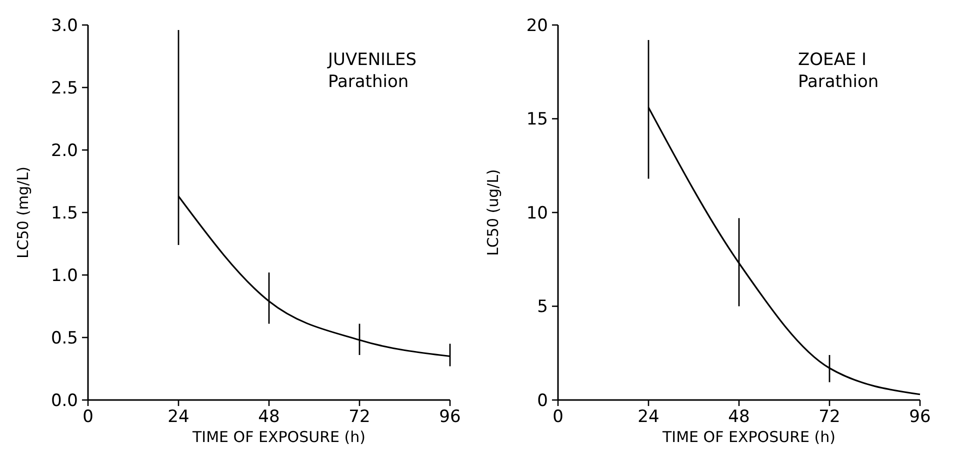  What do you see at coordinates (64, 400) in the screenshot?
I see `y-tick-label: 0.0` at bounding box center [64, 400].